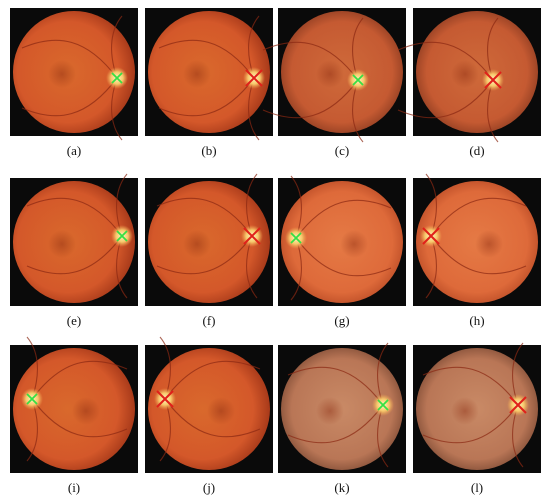 The image size is (550, 500). What do you see at coordinates (74, 150) in the screenshot?
I see `panel-label: (a)` at bounding box center [74, 150].